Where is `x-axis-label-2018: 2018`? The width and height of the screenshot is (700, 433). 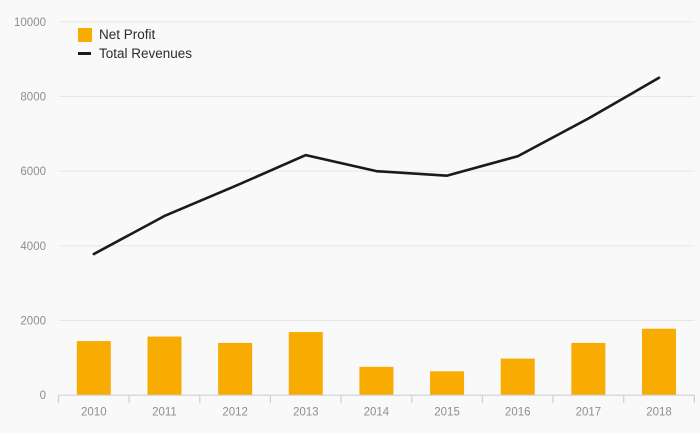 x-axis-label-2018: 2018 is located at coordinates (659, 413).